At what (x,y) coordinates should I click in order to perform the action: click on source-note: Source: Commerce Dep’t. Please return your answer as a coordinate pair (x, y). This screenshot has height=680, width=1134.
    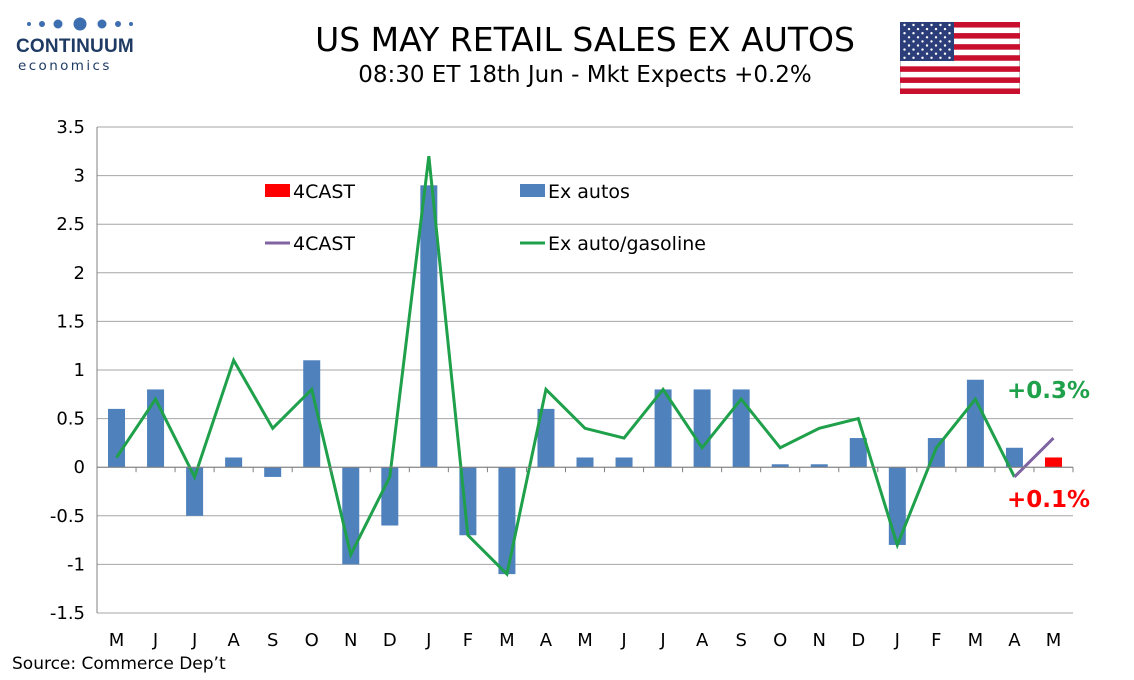
    Looking at the image, I should click on (119, 664).